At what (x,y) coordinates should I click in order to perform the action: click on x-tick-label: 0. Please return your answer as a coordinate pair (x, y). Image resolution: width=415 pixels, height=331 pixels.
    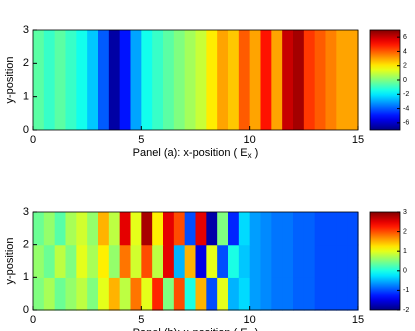
    Looking at the image, I should click on (33, 140).